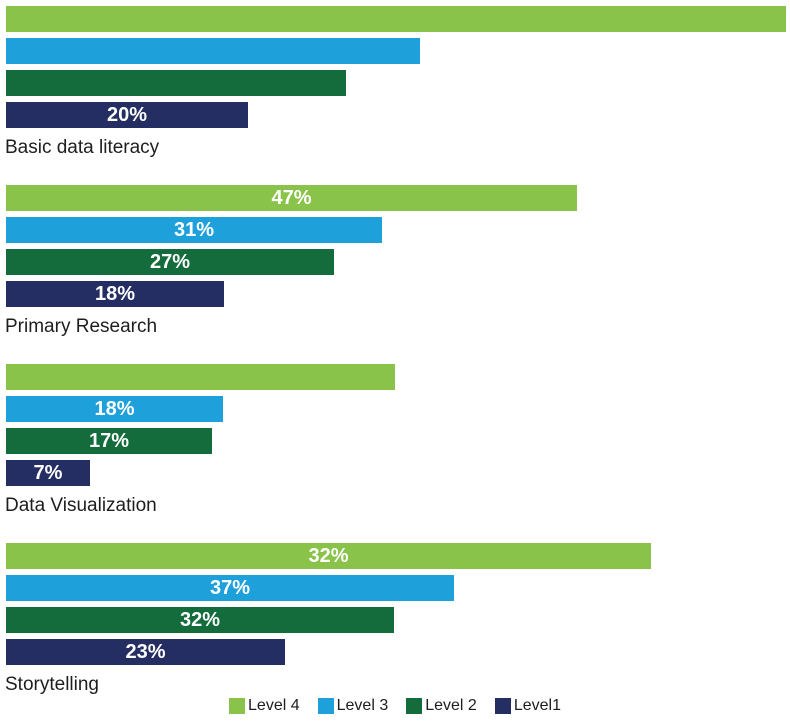 Image resolution: width=790 pixels, height=725 pixels. I want to click on bar-level-3-basic-data-literacy, so click(213, 51).